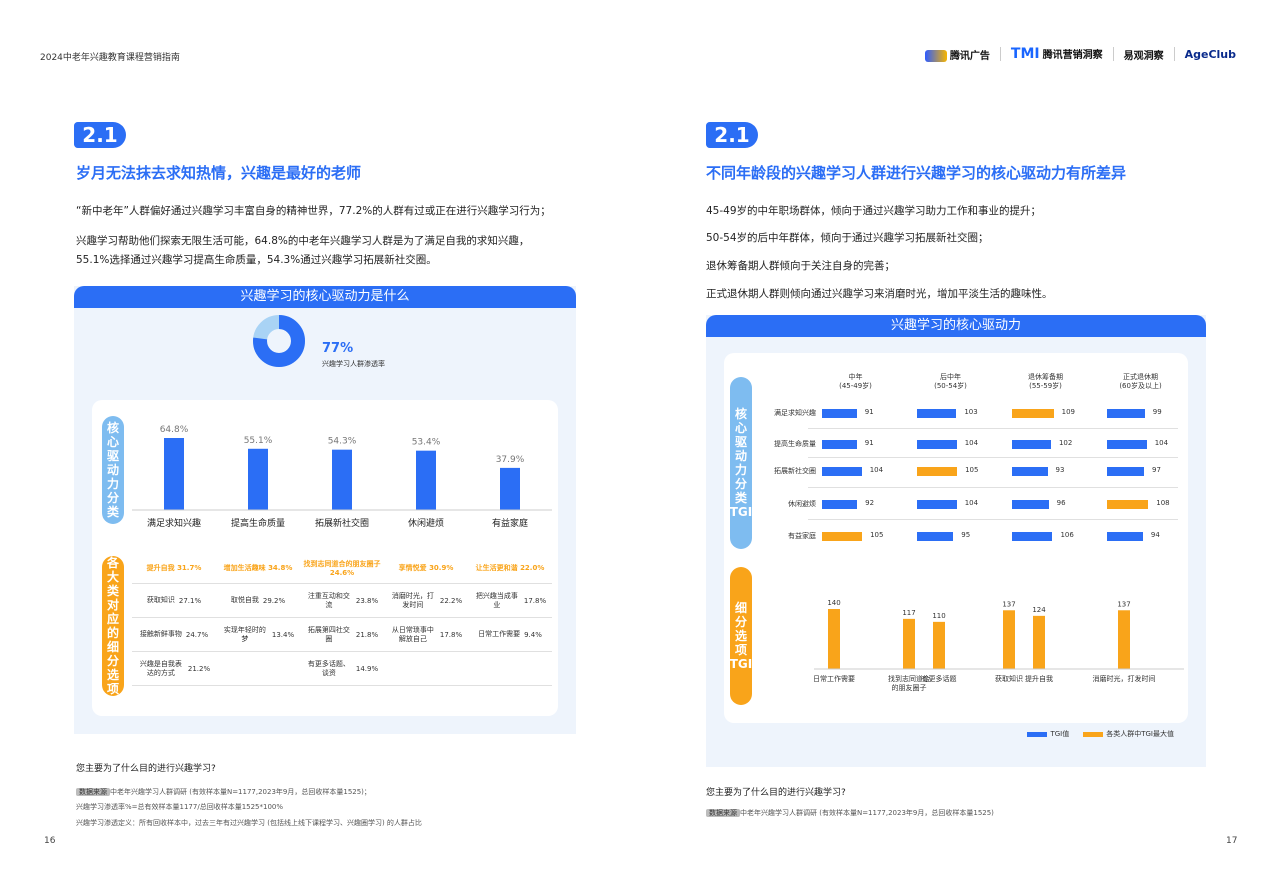 Image resolution: width=1280 pixels, height=881 pixels. I want to click on sub-tgi-value: 117, so click(908, 613).